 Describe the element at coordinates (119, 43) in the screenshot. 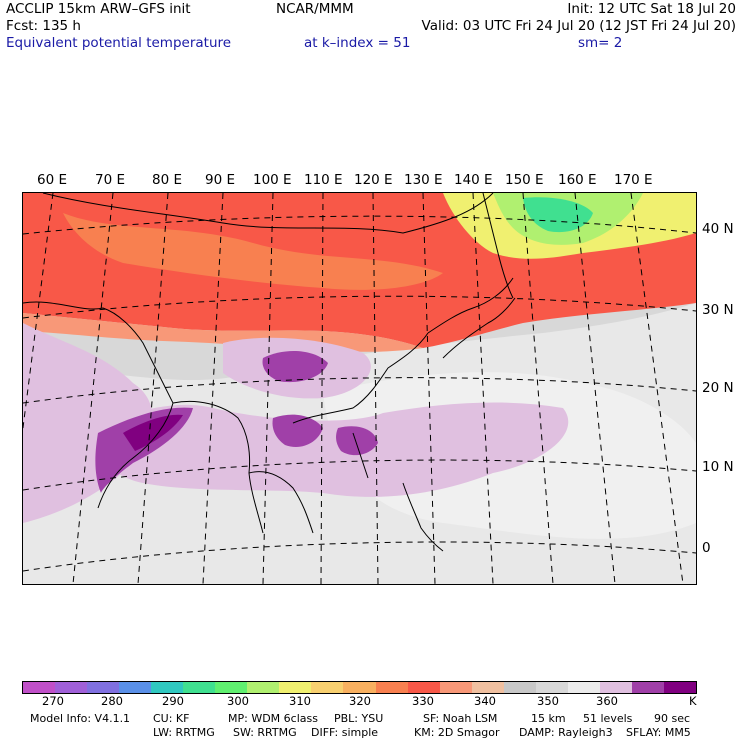

I see `field-name: Equivalent potential temperature` at that location.